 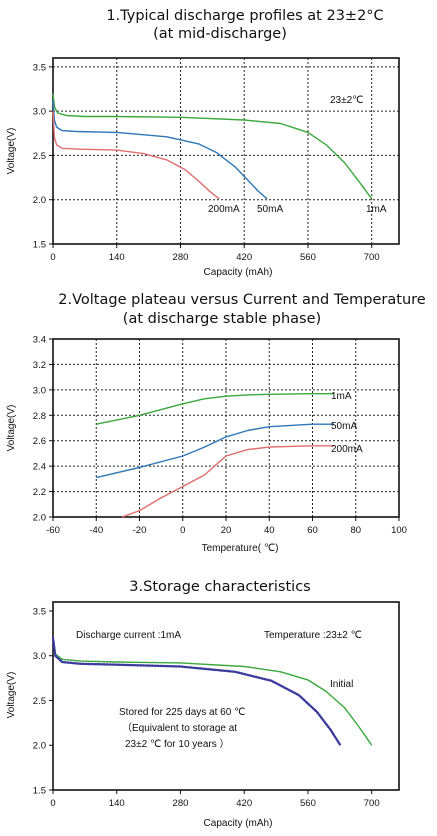 What do you see at coordinates (215, 409) in the screenshot?
I see `chart-2-series-1ma-line` at bounding box center [215, 409].